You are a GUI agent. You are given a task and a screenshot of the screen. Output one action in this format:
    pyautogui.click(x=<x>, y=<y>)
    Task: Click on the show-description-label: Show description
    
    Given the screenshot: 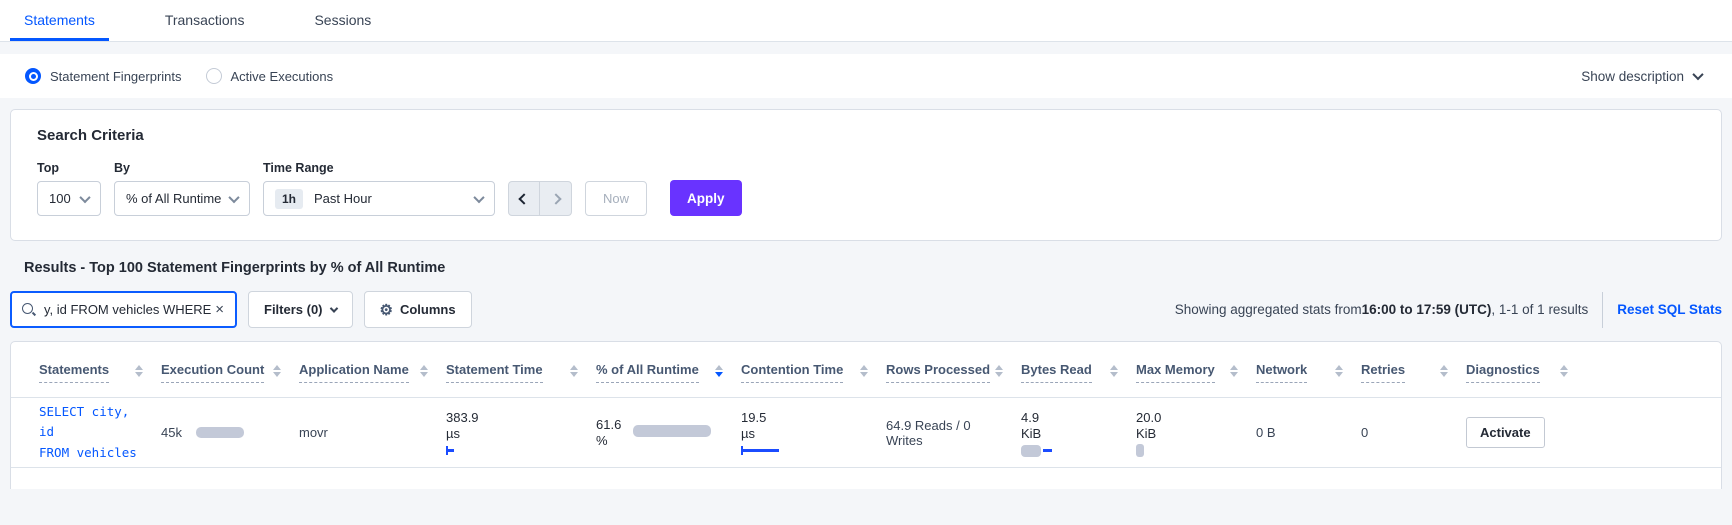 What is the action you would take?
    pyautogui.click(x=1632, y=76)
    